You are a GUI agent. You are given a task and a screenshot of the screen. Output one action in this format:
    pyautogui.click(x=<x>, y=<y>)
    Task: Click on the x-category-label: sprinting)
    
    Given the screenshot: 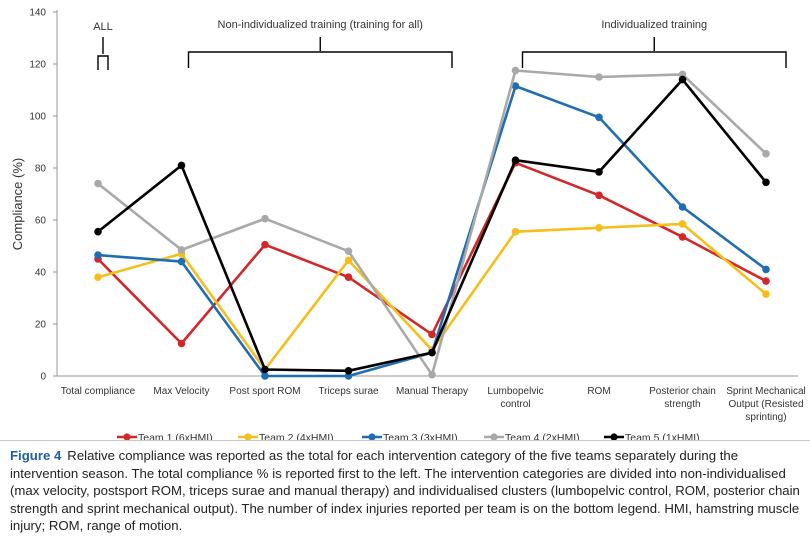 What is the action you would take?
    pyautogui.click(x=765, y=417)
    